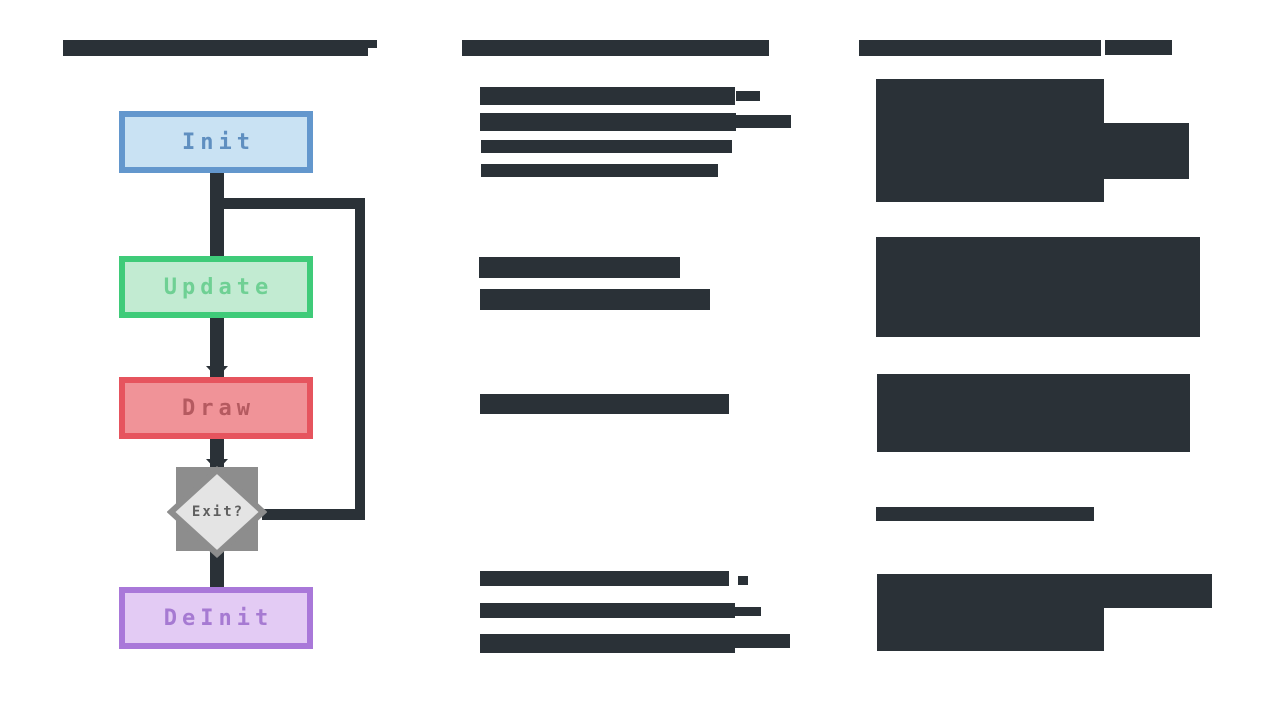  What do you see at coordinates (217, 372) in the screenshot?
I see `arrowhead-into-draw-icon` at bounding box center [217, 372].